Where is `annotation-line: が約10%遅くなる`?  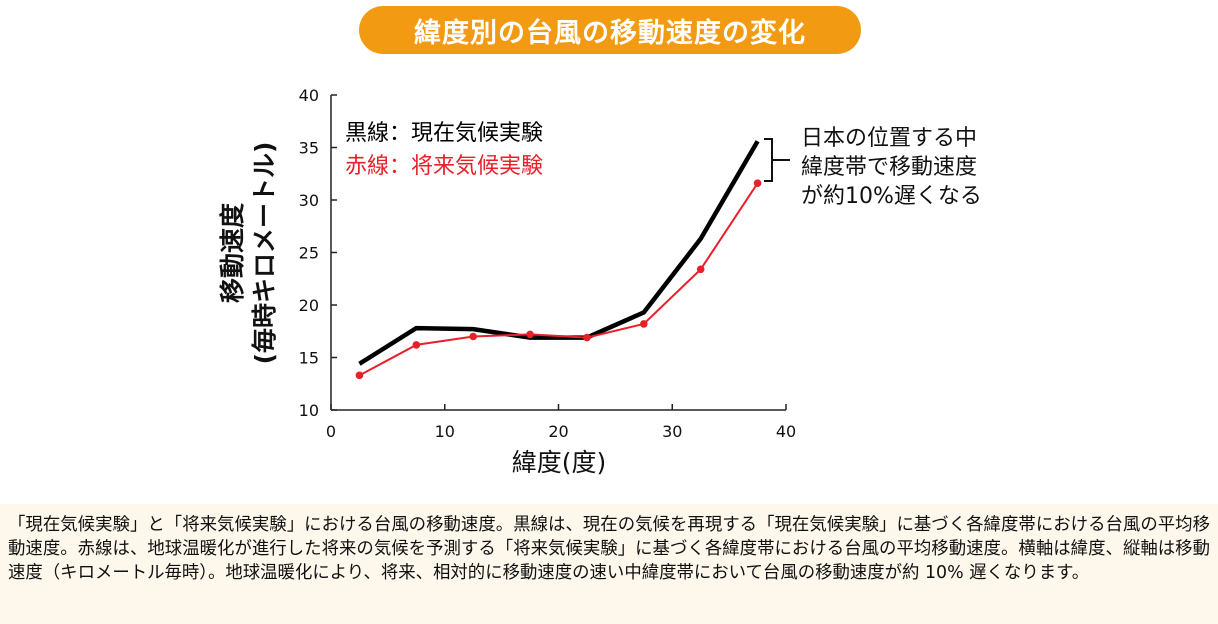
annotation-line: が約10%遅くなる is located at coordinates (891, 196).